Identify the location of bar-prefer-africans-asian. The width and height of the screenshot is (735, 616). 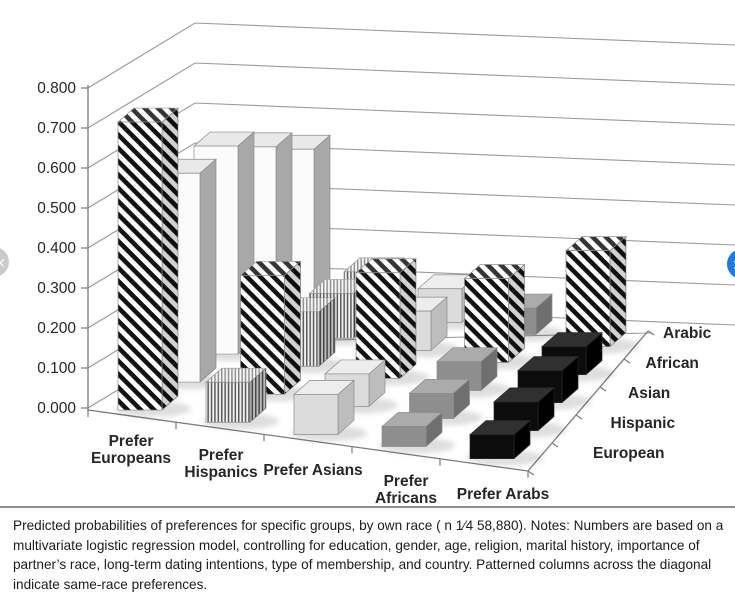
(467, 369).